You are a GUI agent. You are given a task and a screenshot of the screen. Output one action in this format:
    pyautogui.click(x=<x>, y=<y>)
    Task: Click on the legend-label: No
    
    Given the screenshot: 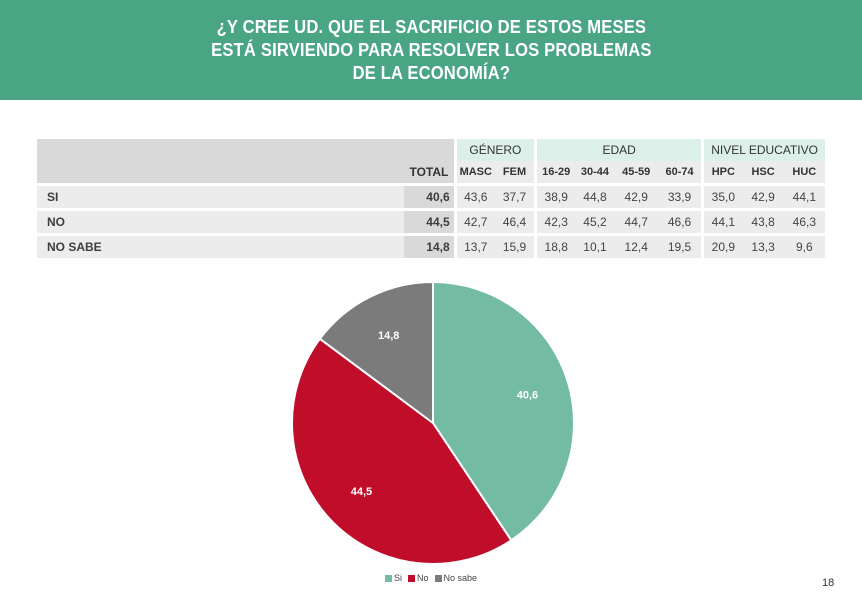 What is the action you would take?
    pyautogui.click(x=422, y=578)
    